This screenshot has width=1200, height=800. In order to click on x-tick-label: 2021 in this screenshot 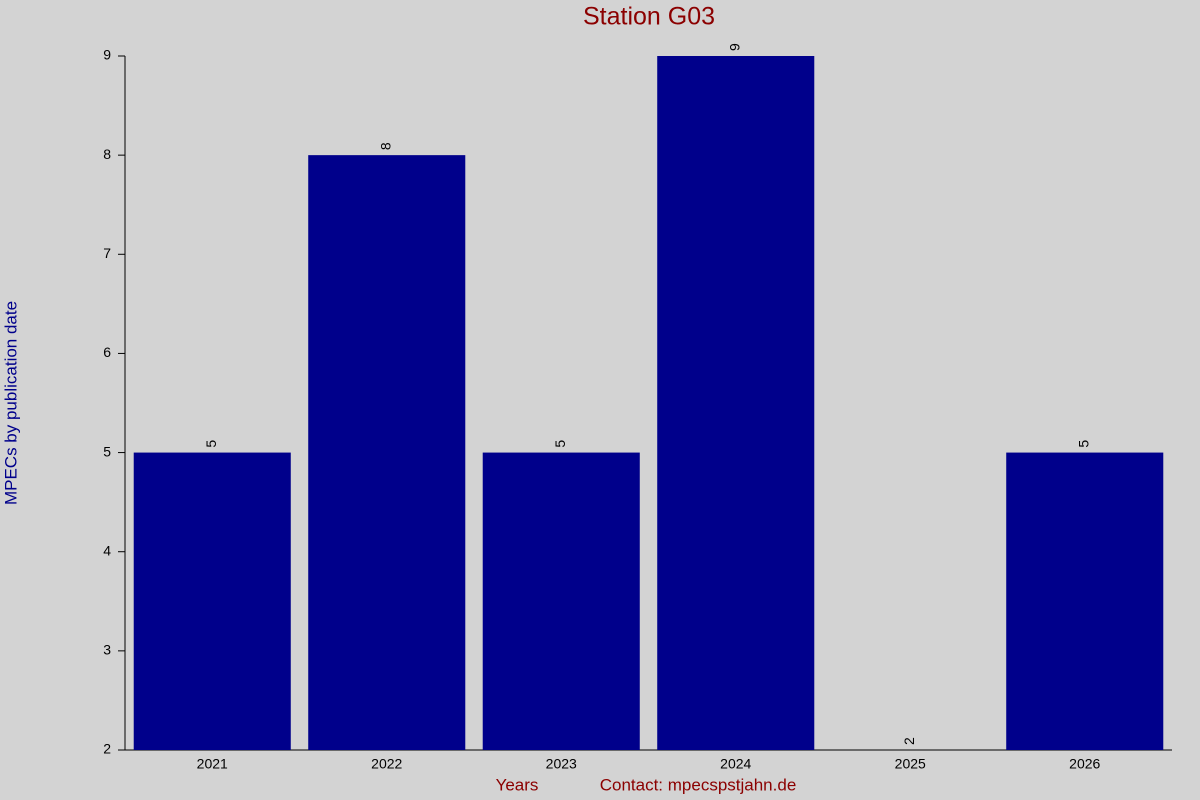, I will do `click(212, 764)`.